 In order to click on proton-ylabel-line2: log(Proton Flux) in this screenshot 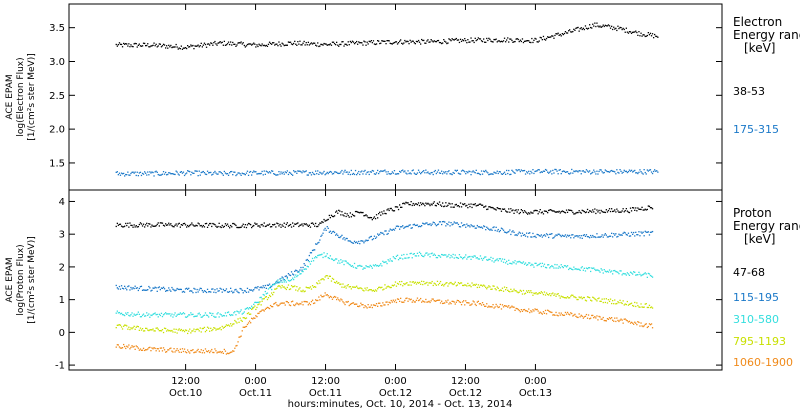, I will do `click(21, 279)`.